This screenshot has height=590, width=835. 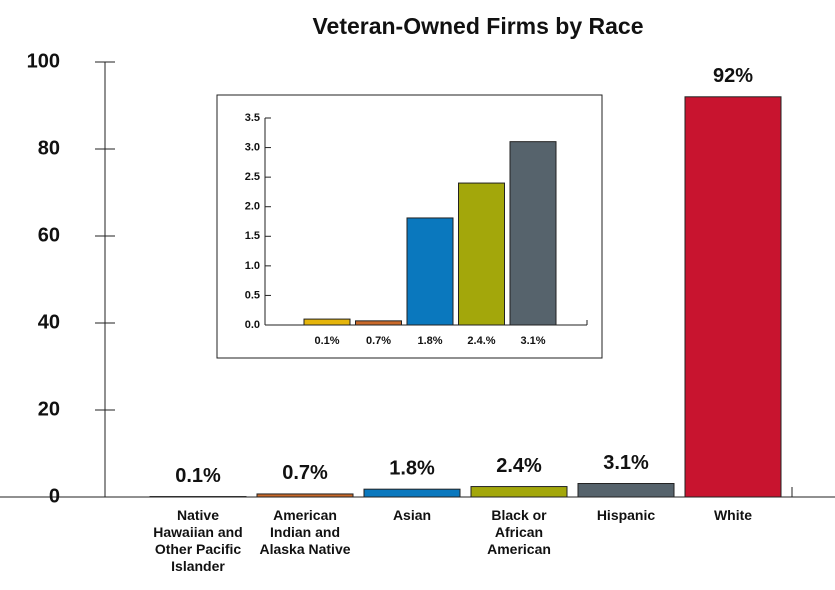 I want to click on y-tick-label: 1.5, so click(x=252, y=236).